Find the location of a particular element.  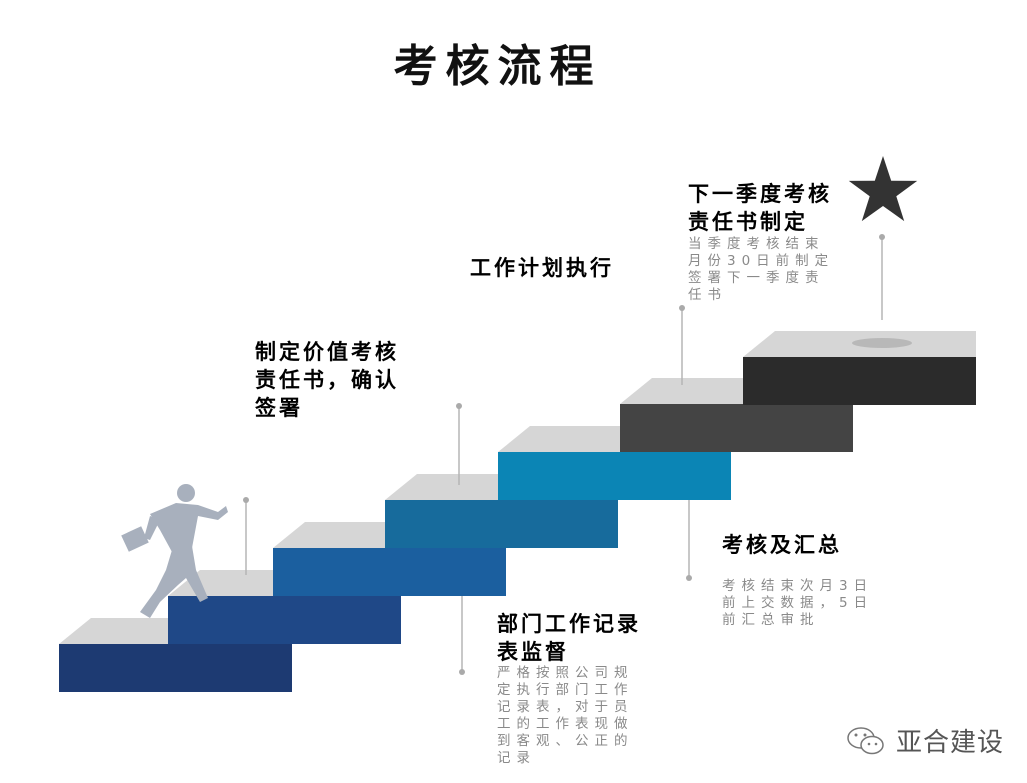

step-5-description: 当季度考核结束 月份30日前制定 签署下一季度责 任书 is located at coordinates (761, 270).